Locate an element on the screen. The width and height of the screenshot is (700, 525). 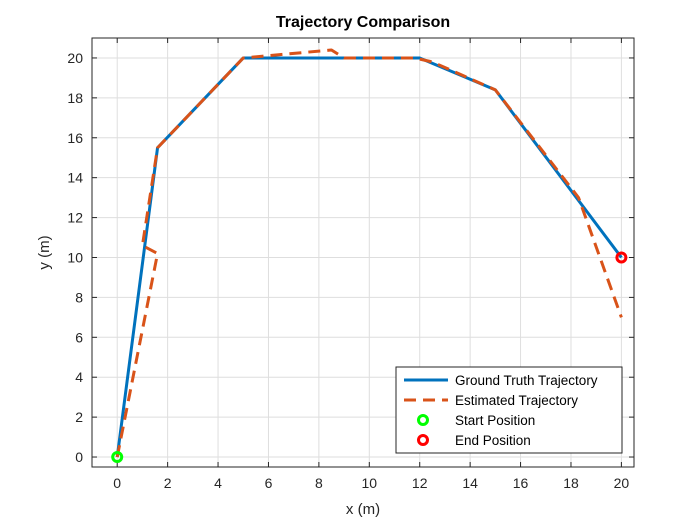
legend-label-ground-truth-trajectory: Ground Truth Trajectory is located at coordinates (526, 380).